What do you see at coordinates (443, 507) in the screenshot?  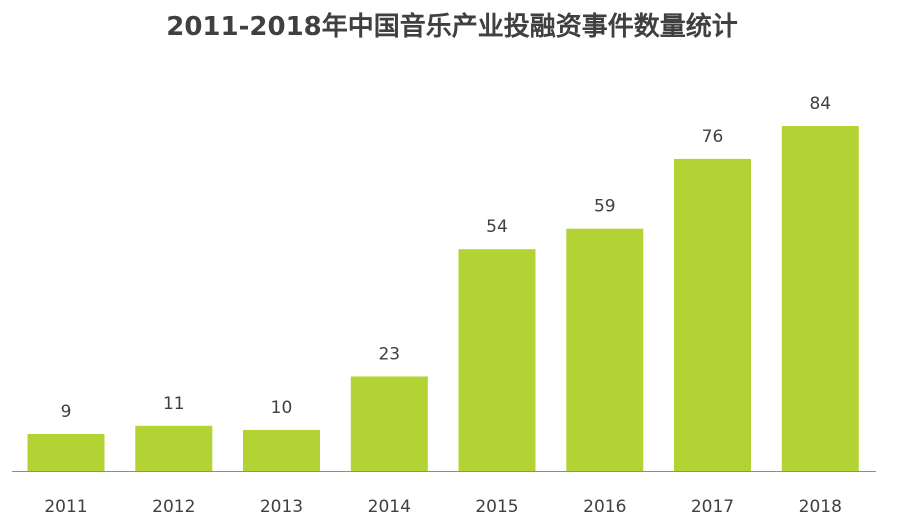 I see `x-tick-labels-group: 2011 2012 2013 2014 2015 2016 2017 2018` at bounding box center [443, 507].